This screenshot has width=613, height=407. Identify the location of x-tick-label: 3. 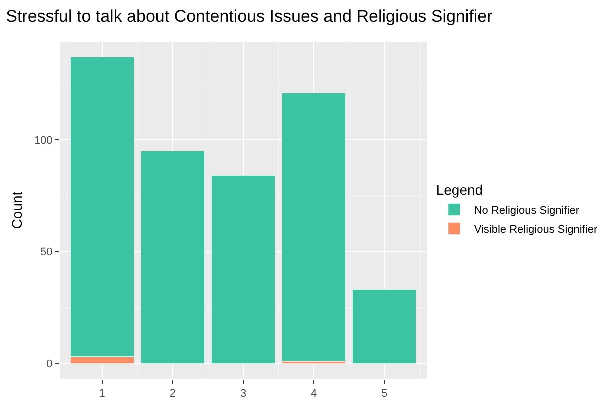
(243, 394).